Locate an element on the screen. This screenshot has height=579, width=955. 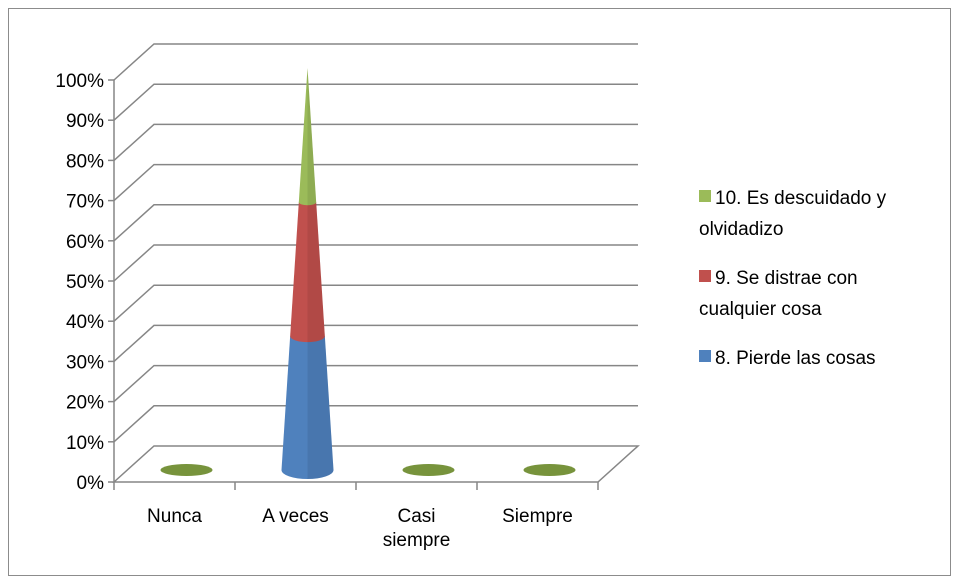
legend-label: 8. Pierde las cosas is located at coordinates (795, 358).